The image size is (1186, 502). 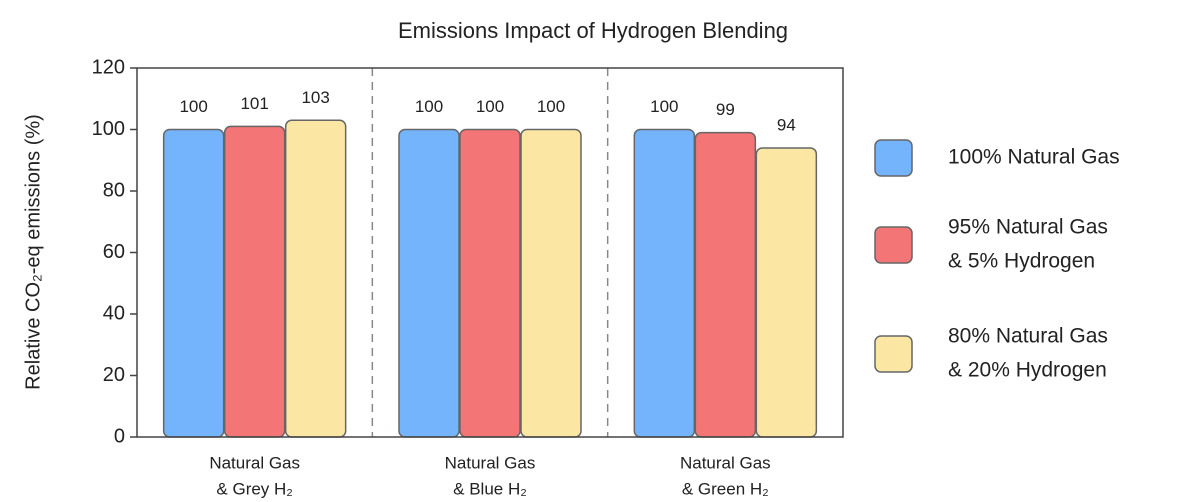 What do you see at coordinates (114, 252) in the screenshot?
I see `y-tick-label: 60` at bounding box center [114, 252].